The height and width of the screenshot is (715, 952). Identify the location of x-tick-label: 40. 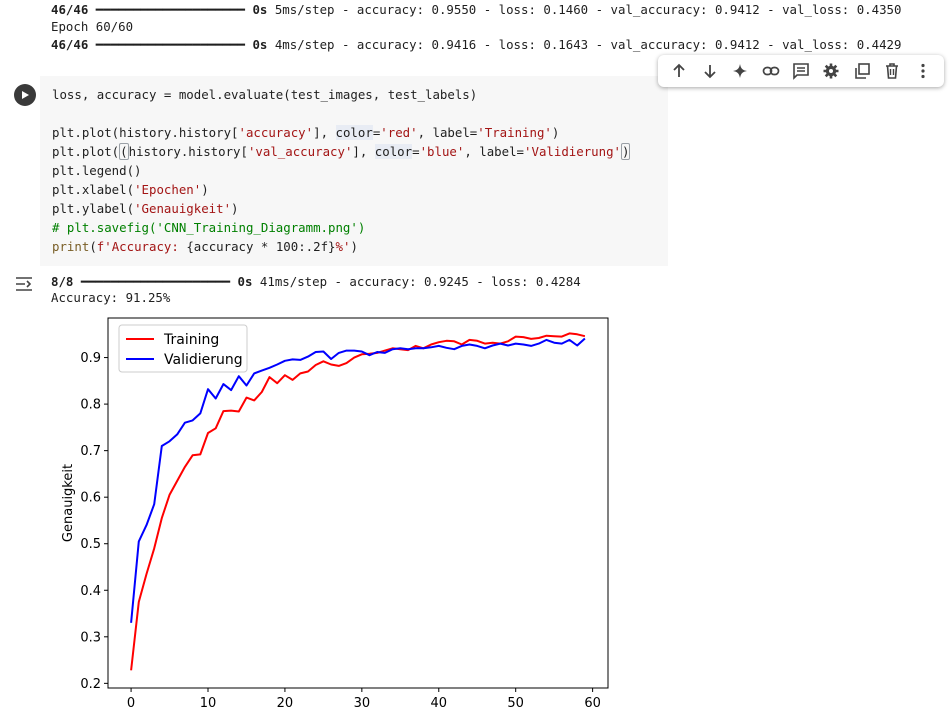
(438, 703).